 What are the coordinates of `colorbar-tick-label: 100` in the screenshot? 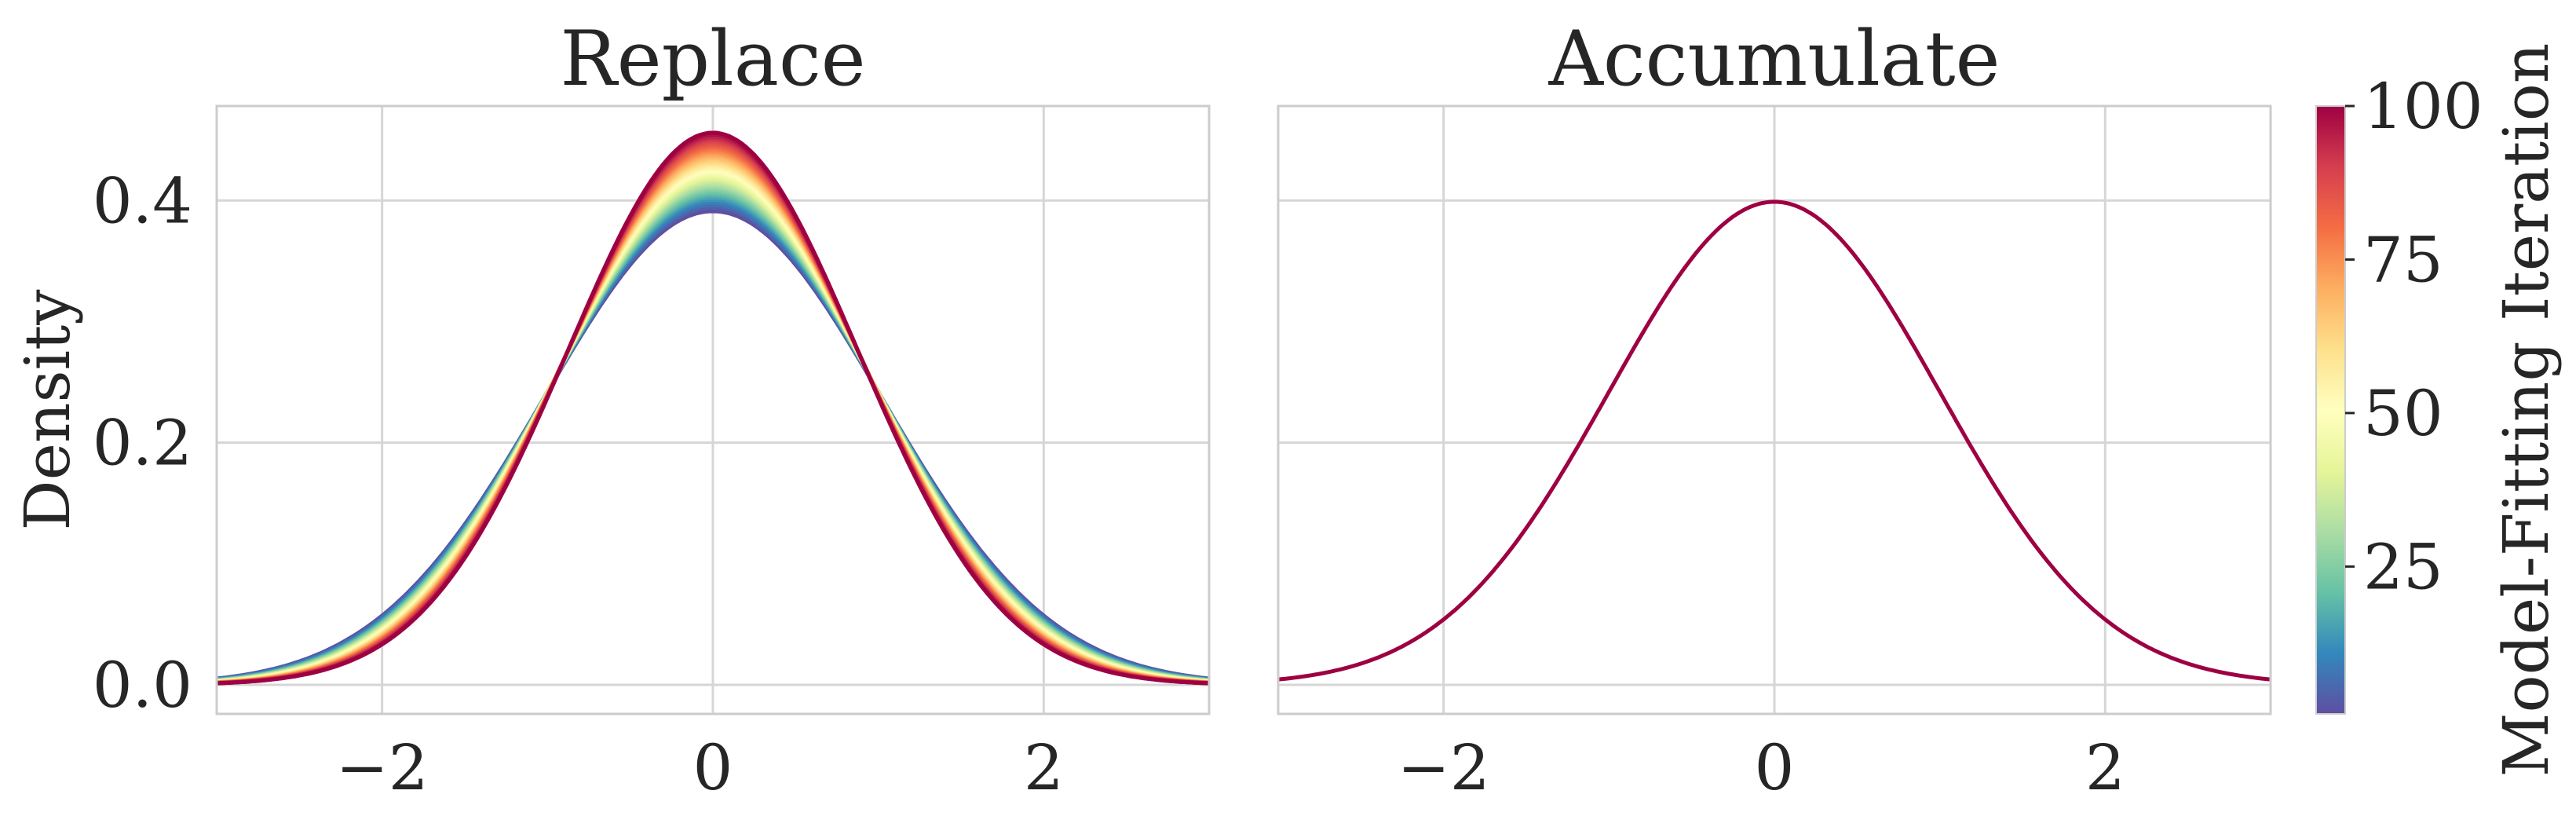 It's located at (2423, 106).